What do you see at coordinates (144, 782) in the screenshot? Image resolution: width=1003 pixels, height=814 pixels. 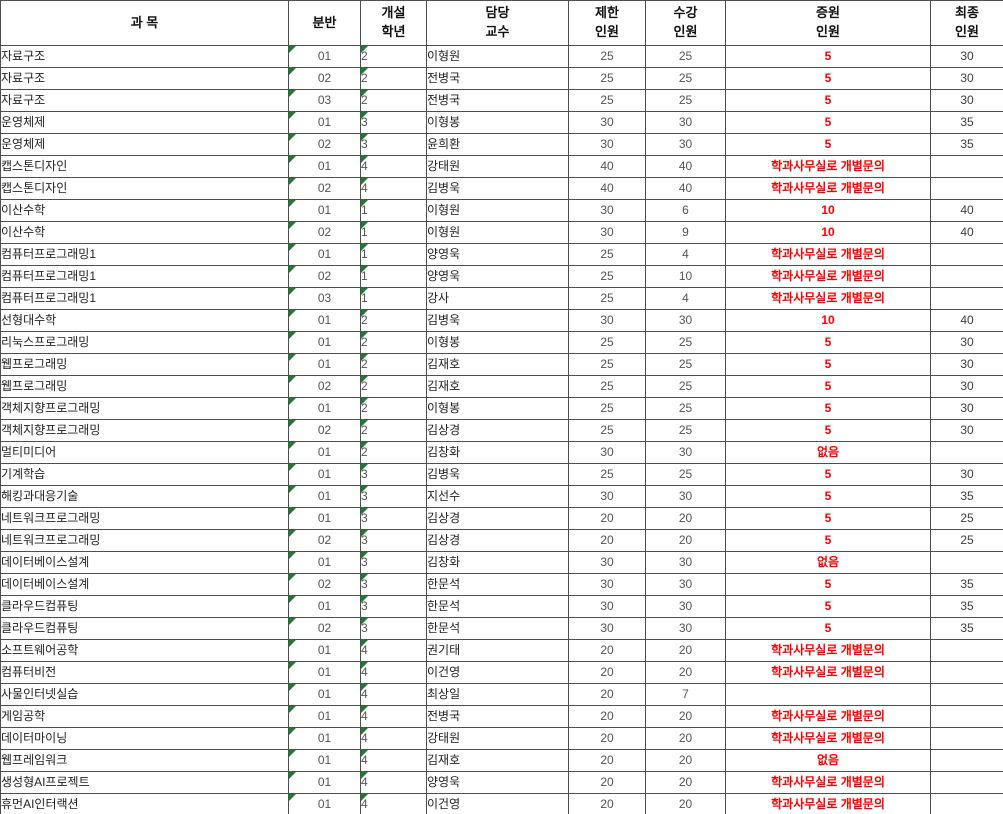 I see `cell-subject: 생성형AI프로젝트` at bounding box center [144, 782].